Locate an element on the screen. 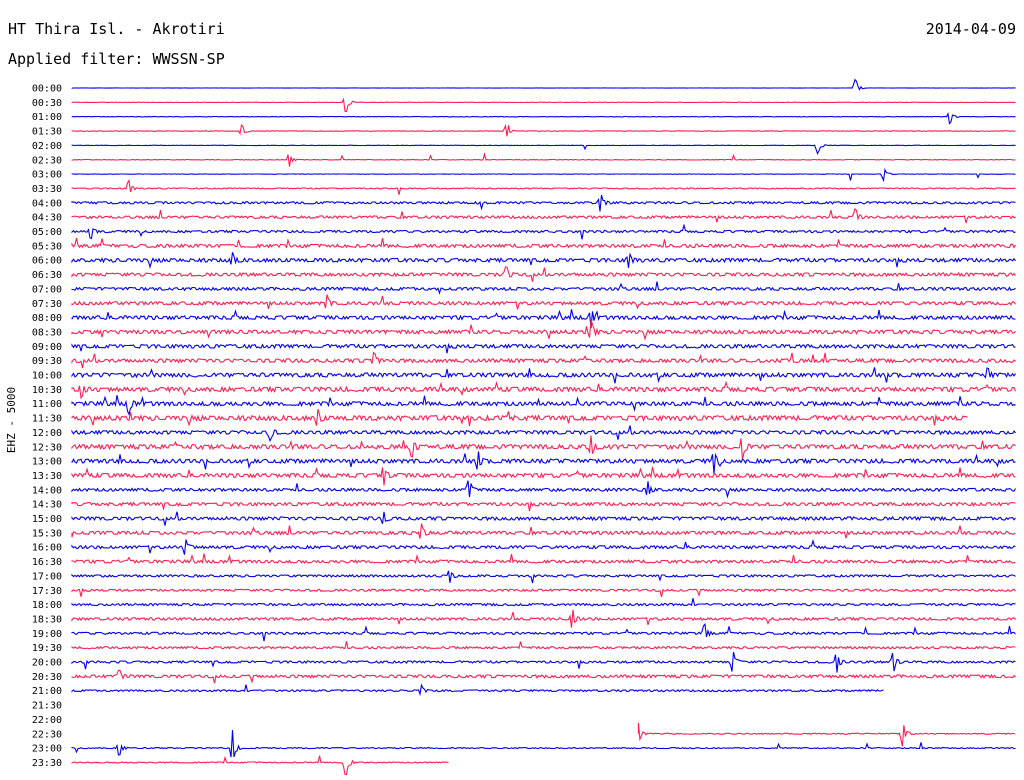 This screenshot has height=780, width=1024. row-label-2130: 21:30 is located at coordinates (47, 706).